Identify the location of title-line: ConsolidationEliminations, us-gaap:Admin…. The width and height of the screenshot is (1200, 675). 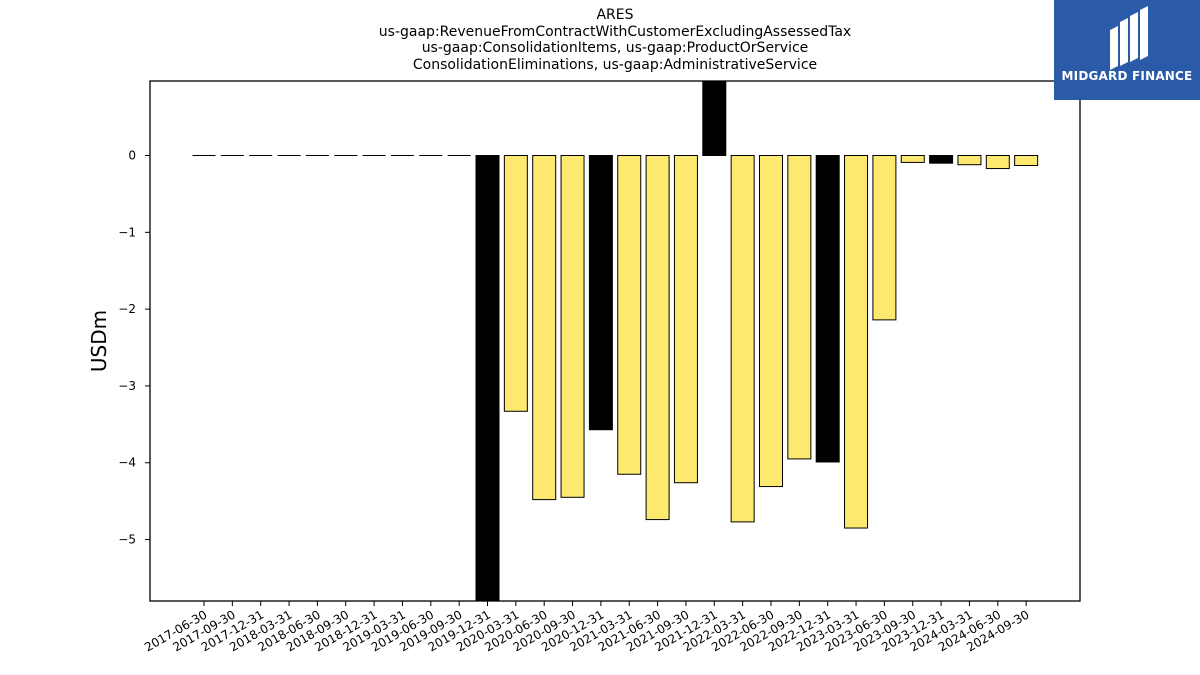
(615, 64).